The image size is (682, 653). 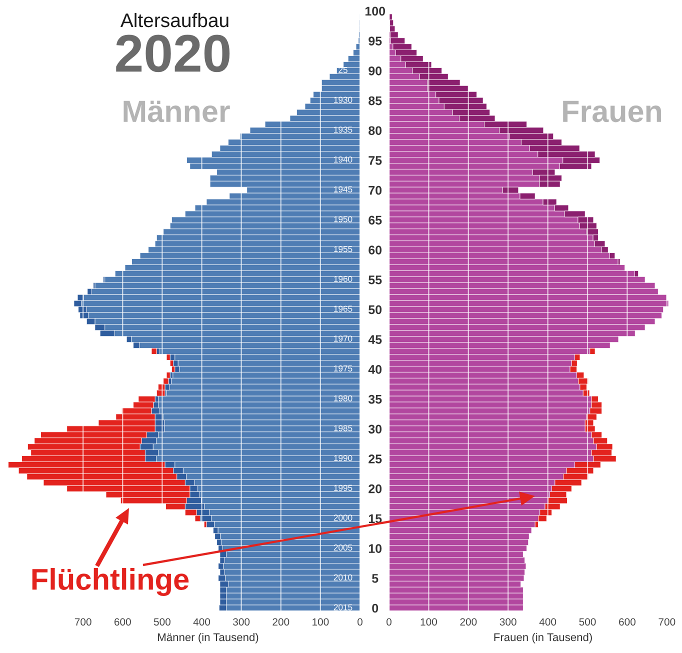 What do you see at coordinates (177, 111) in the screenshot?
I see `annotation: Männer` at bounding box center [177, 111].